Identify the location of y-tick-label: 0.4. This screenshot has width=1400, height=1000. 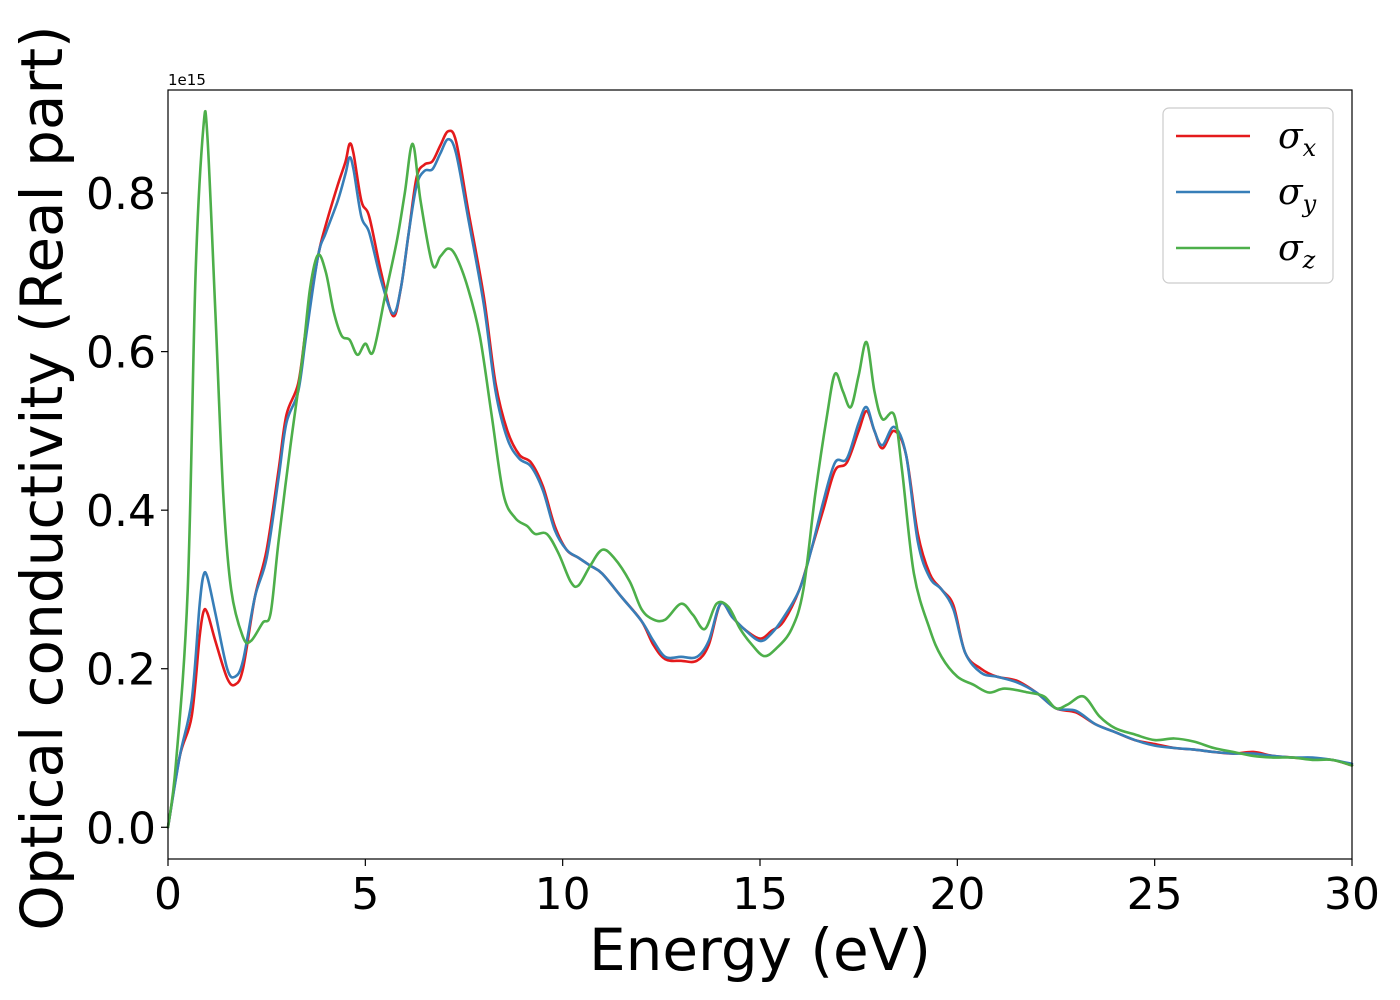
(121, 511).